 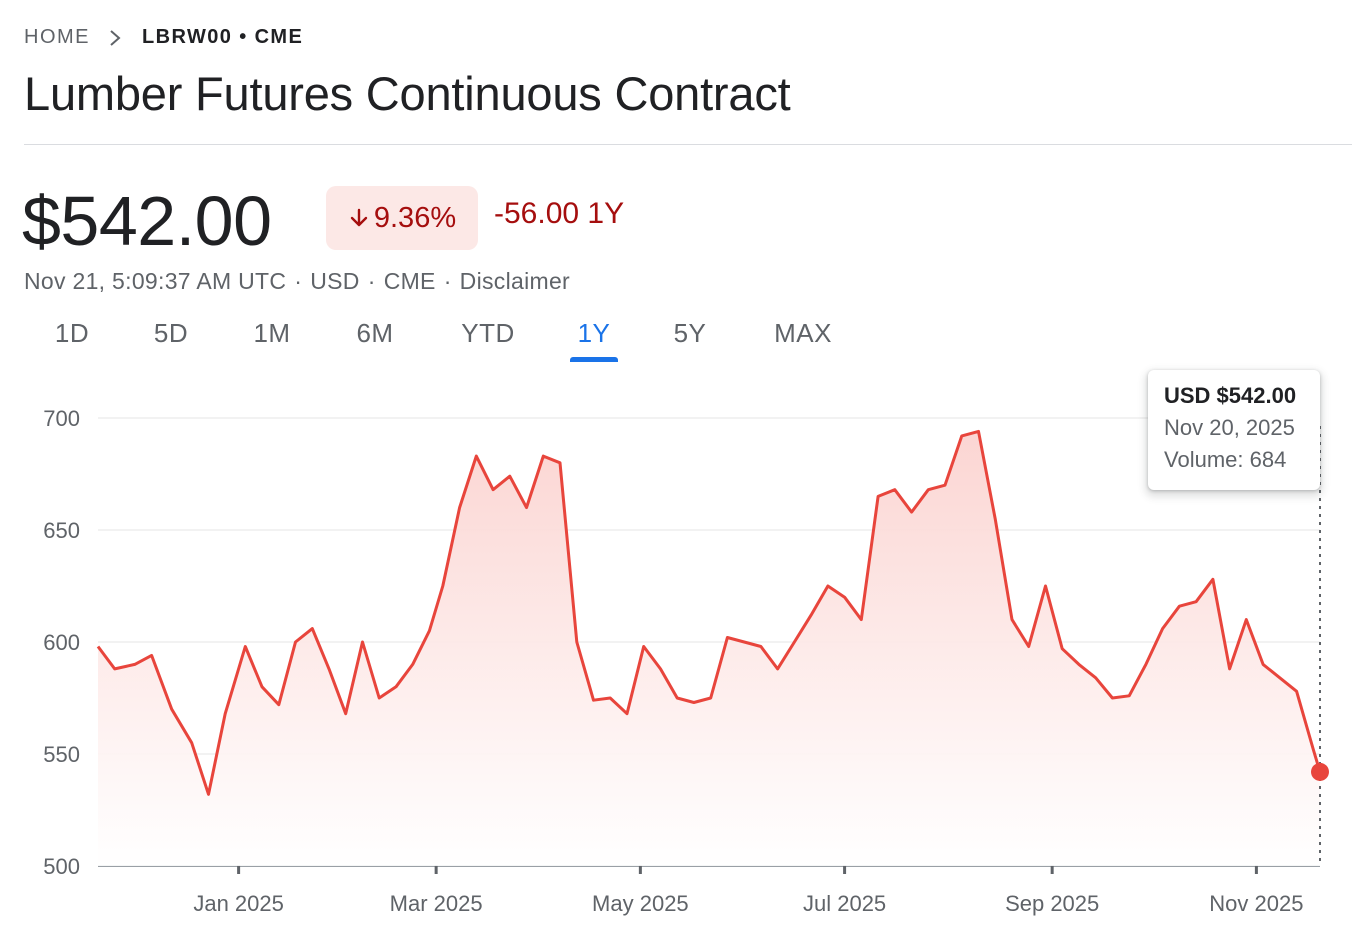 I want to click on y-tick-label: 500, so click(x=61, y=866).